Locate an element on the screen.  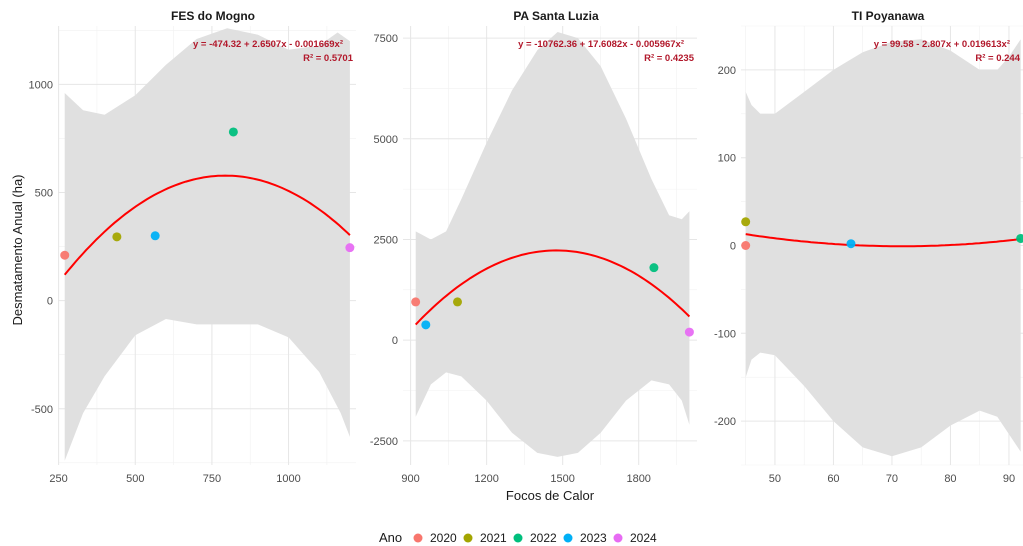
y-tick-label: 1000 is located at coordinates (41, 85).